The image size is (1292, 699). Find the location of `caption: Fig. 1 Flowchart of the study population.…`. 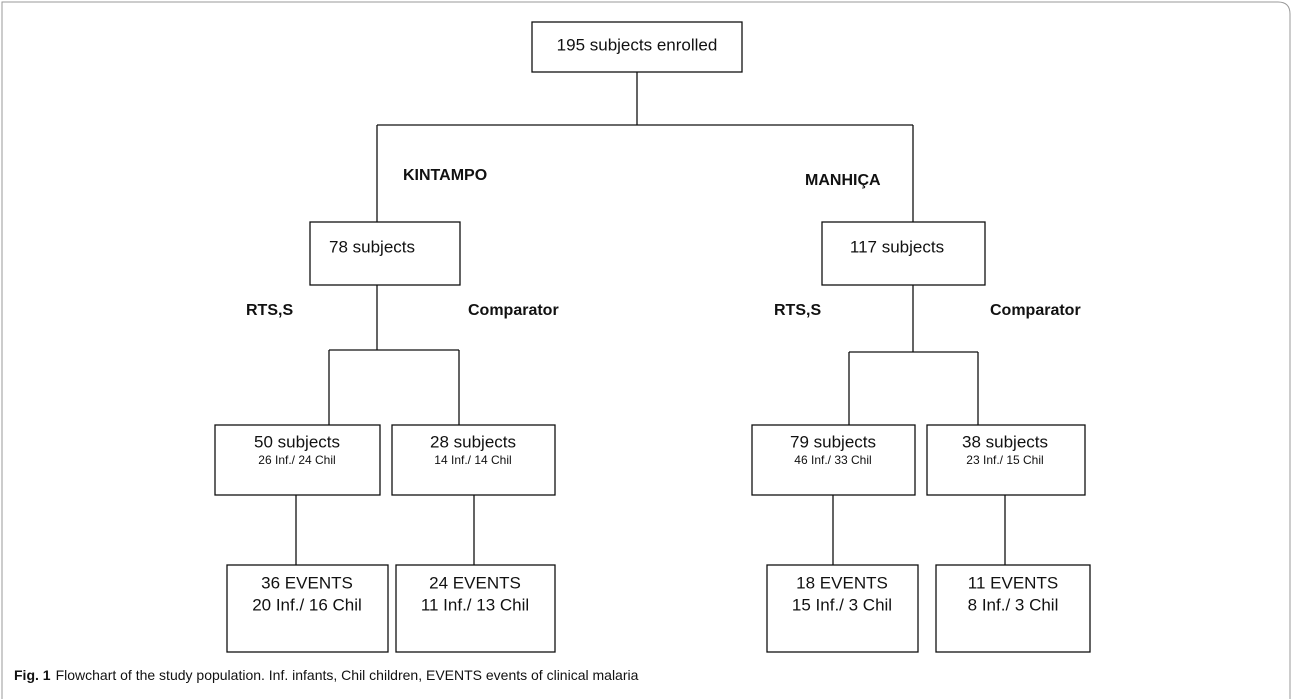

caption: Fig. 1 Flowchart of the study population.… is located at coordinates (326, 675).